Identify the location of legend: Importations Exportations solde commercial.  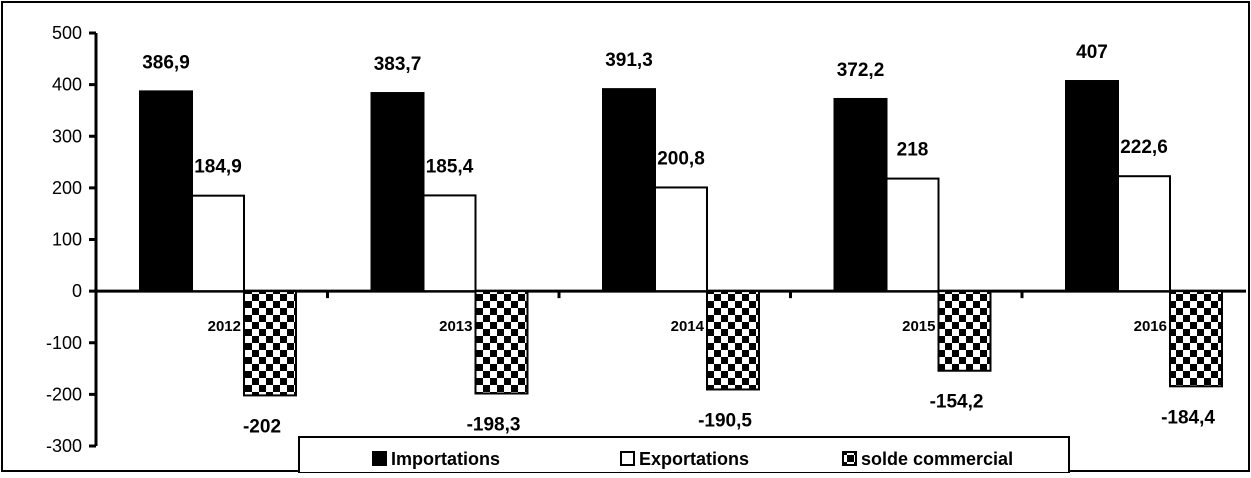
(684, 455).